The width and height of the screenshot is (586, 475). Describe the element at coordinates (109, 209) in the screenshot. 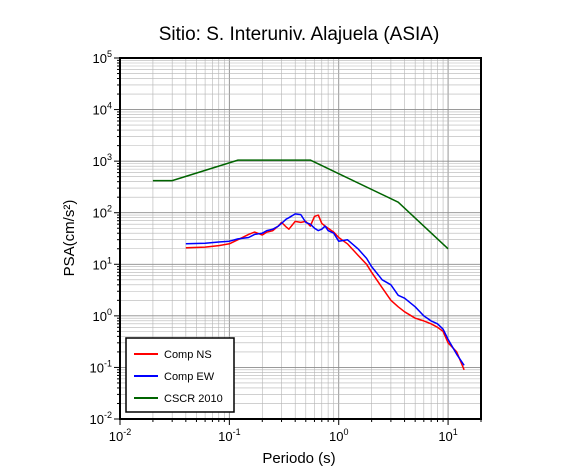

I see `y-tick-label-exponent: 2` at that location.